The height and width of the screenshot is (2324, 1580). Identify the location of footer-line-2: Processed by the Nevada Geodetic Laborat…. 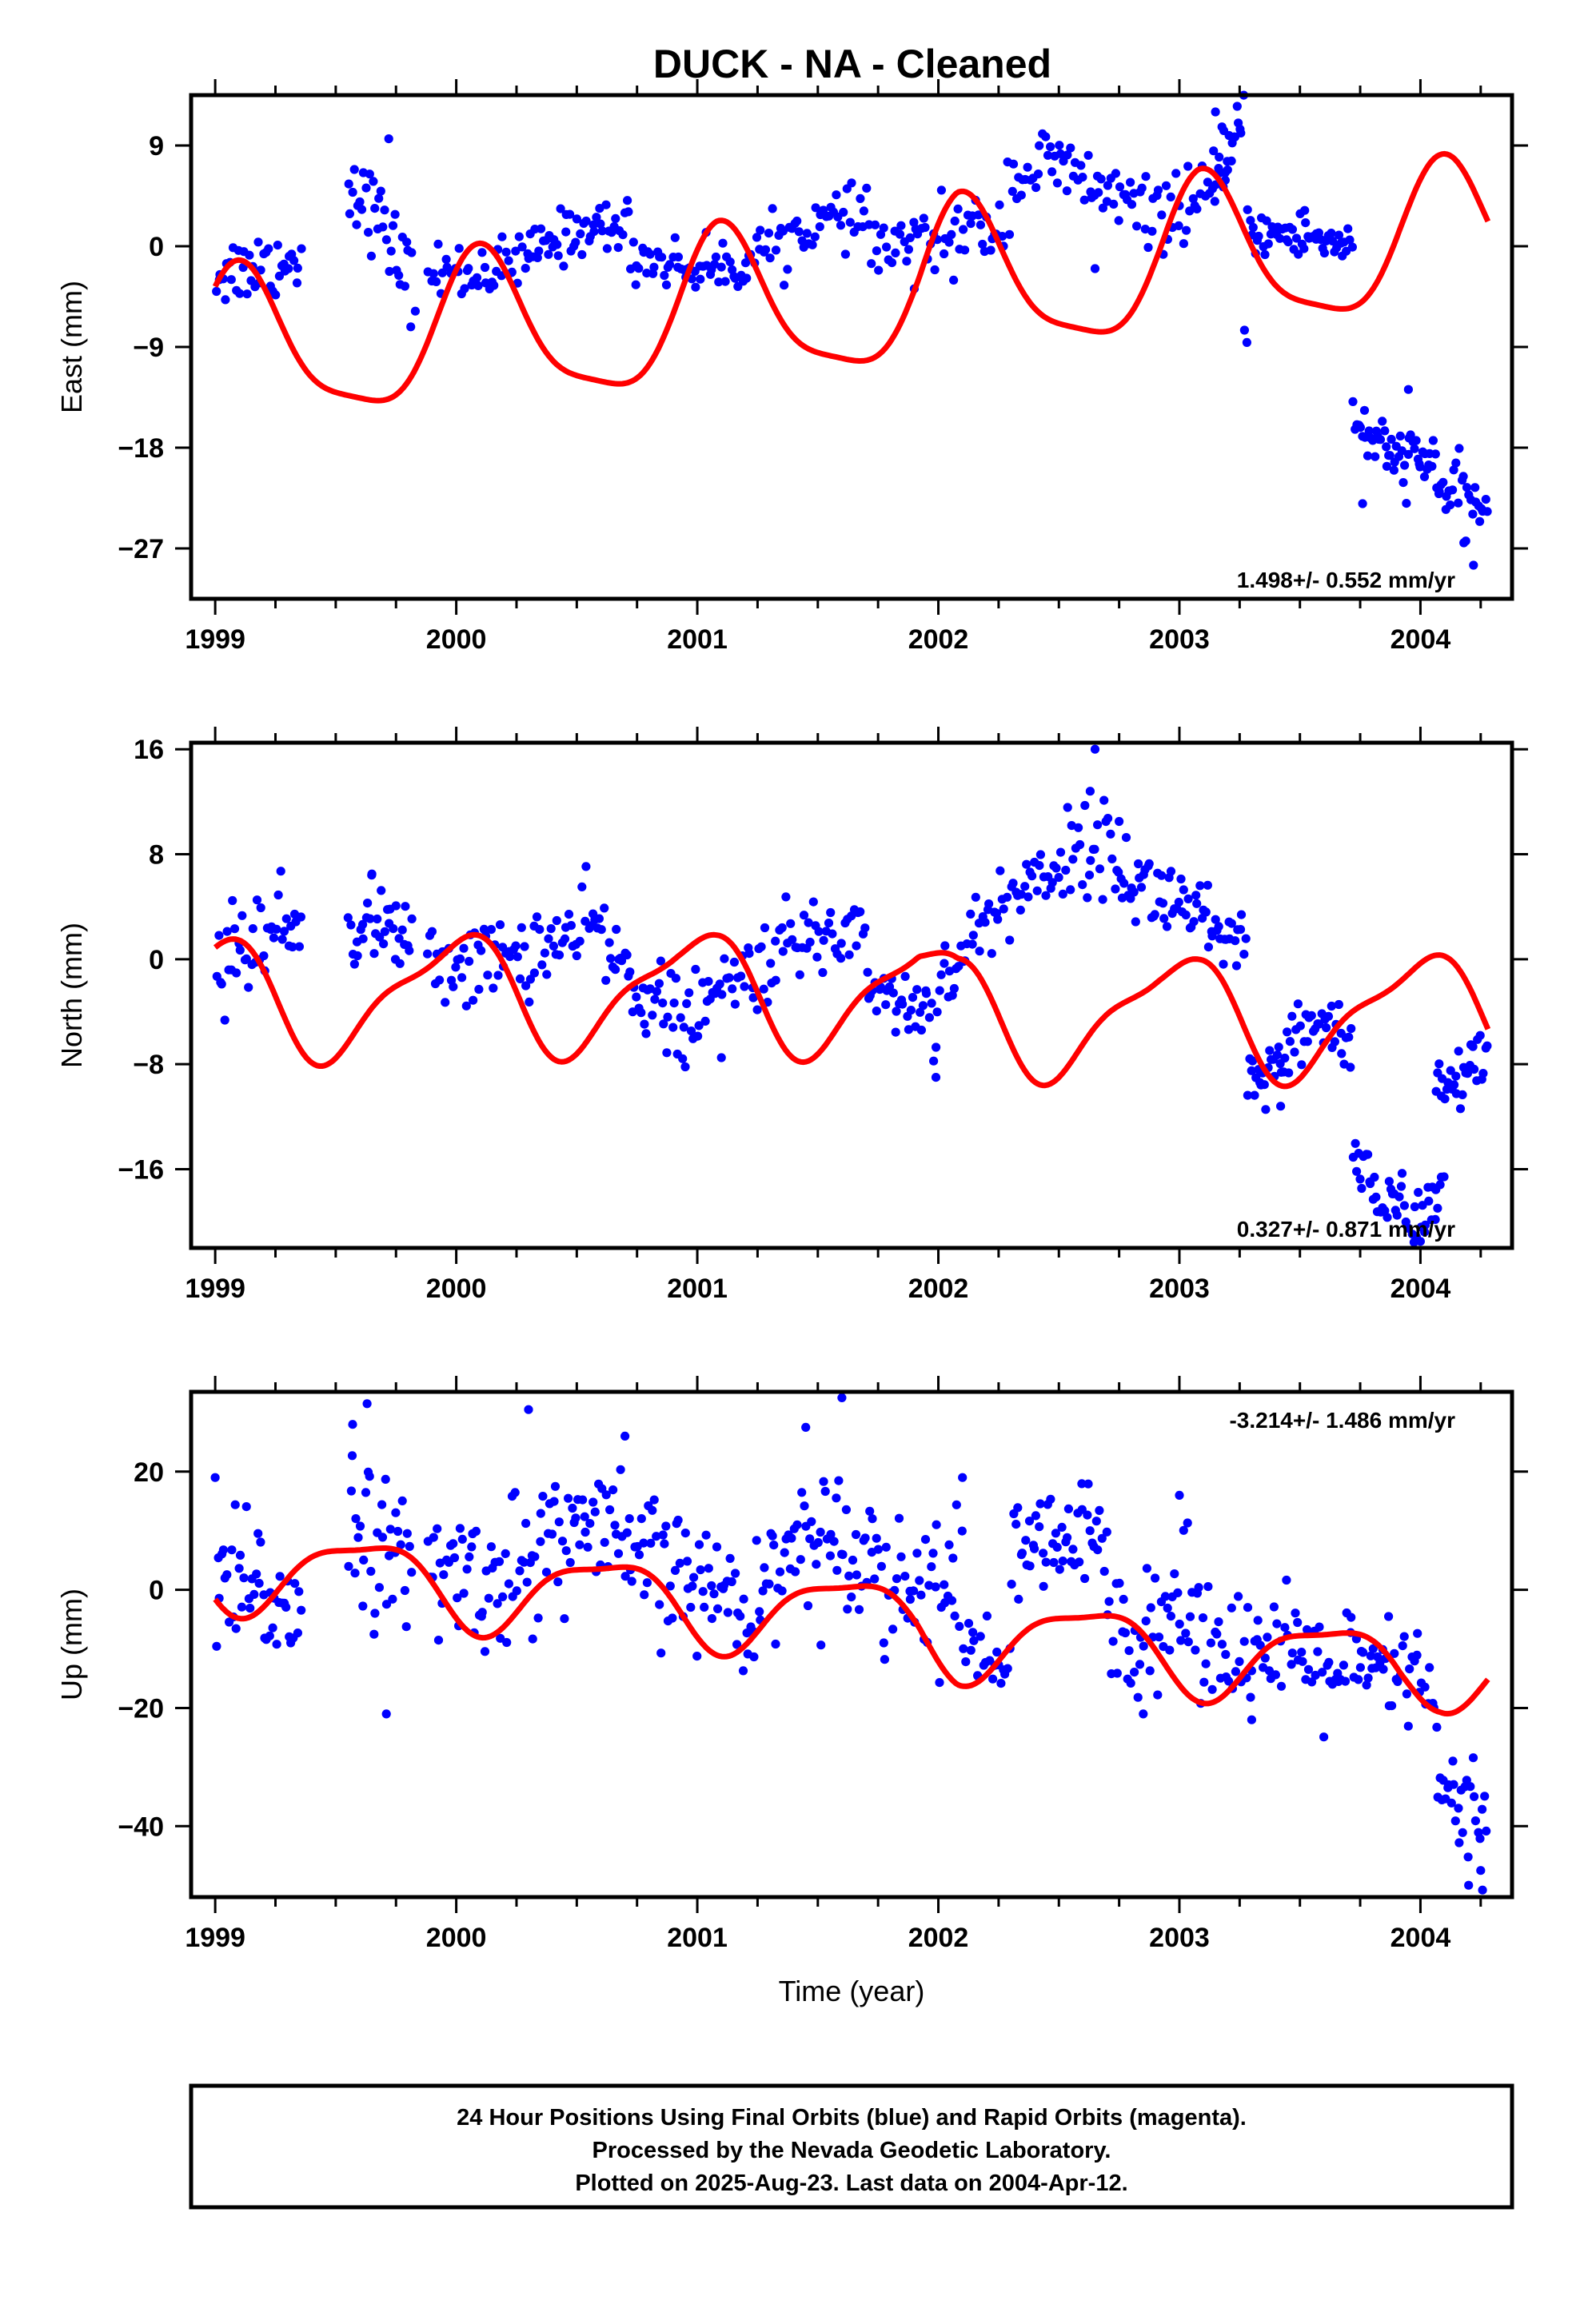
(851, 2150).